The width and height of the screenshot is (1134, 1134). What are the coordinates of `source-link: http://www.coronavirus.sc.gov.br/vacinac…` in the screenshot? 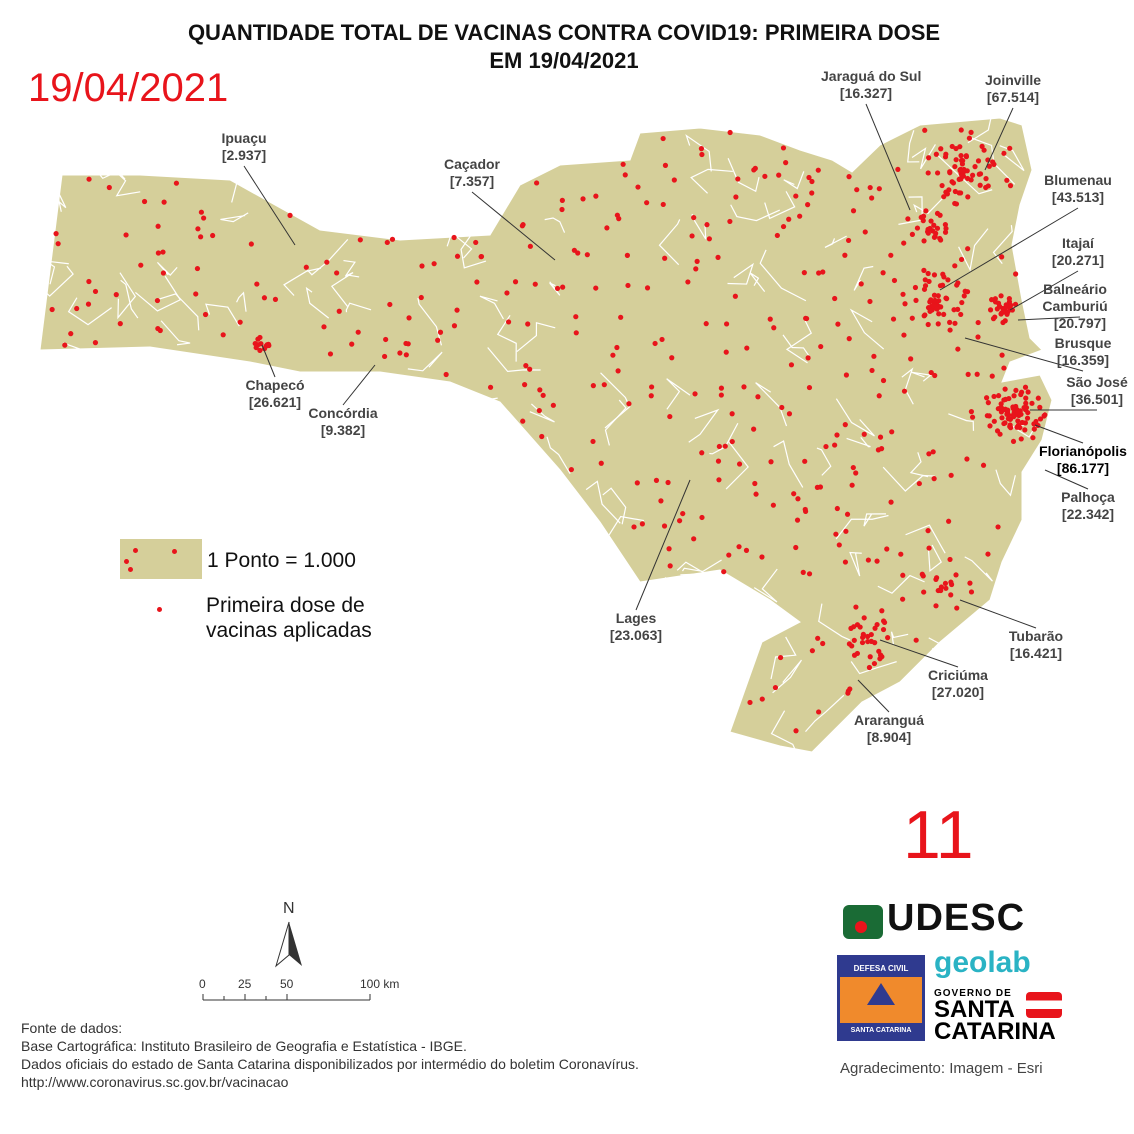 It's located at (155, 1082).